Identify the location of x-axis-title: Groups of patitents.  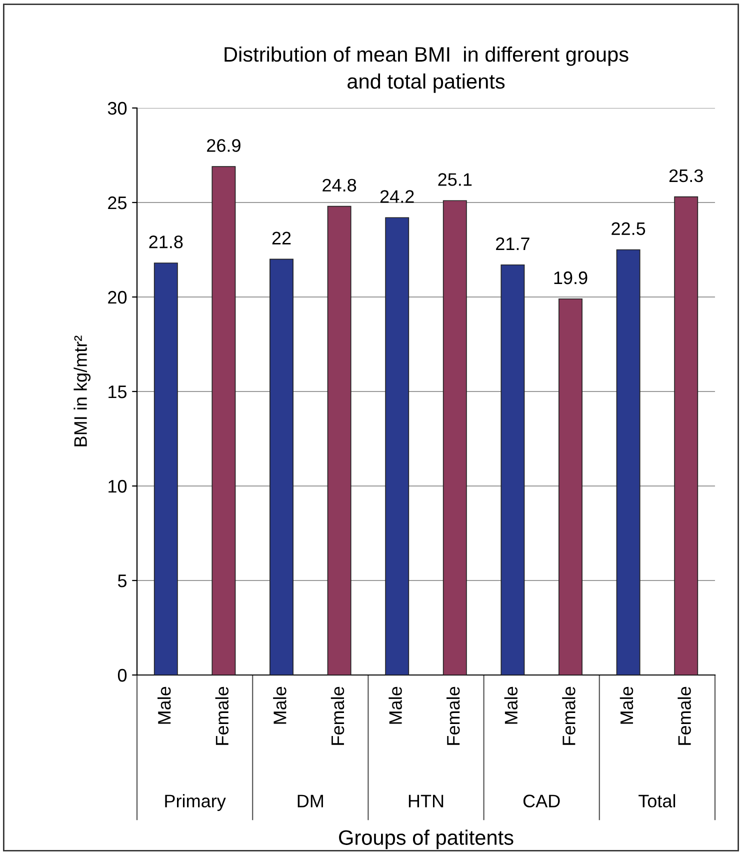
(426, 840).